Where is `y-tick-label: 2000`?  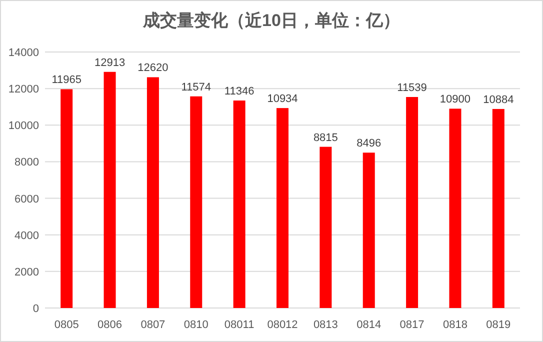
y-tick-label: 2000 is located at coordinates (26, 272).